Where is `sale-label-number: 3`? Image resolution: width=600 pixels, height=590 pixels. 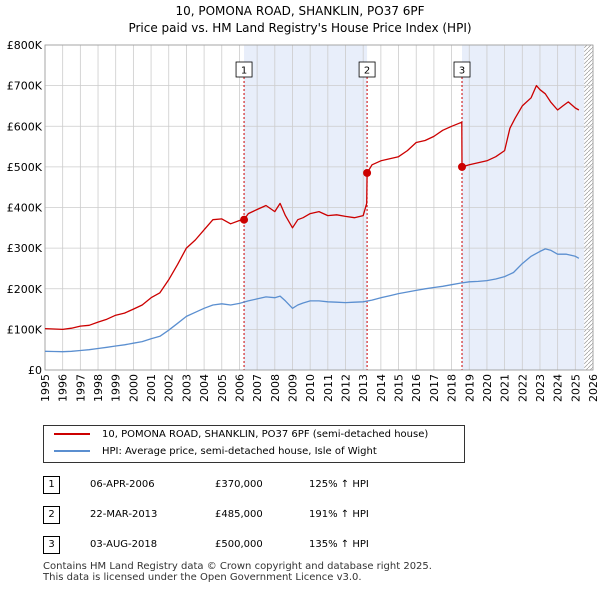
sale-label-number: 3 is located at coordinates (462, 71).